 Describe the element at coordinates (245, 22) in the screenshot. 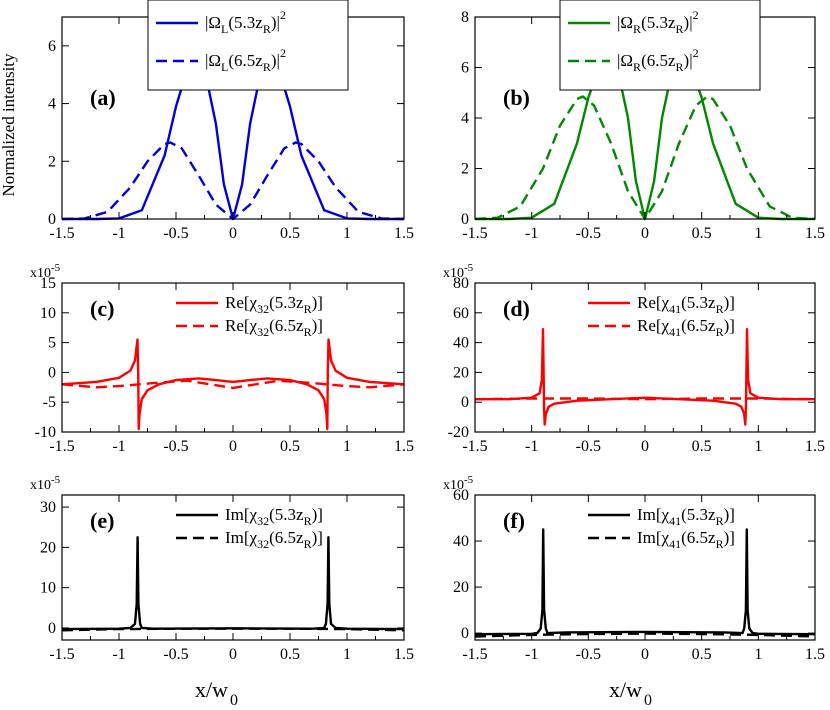

I see `legend-entry-a-1: |ΩL(5.3zR)|2` at that location.